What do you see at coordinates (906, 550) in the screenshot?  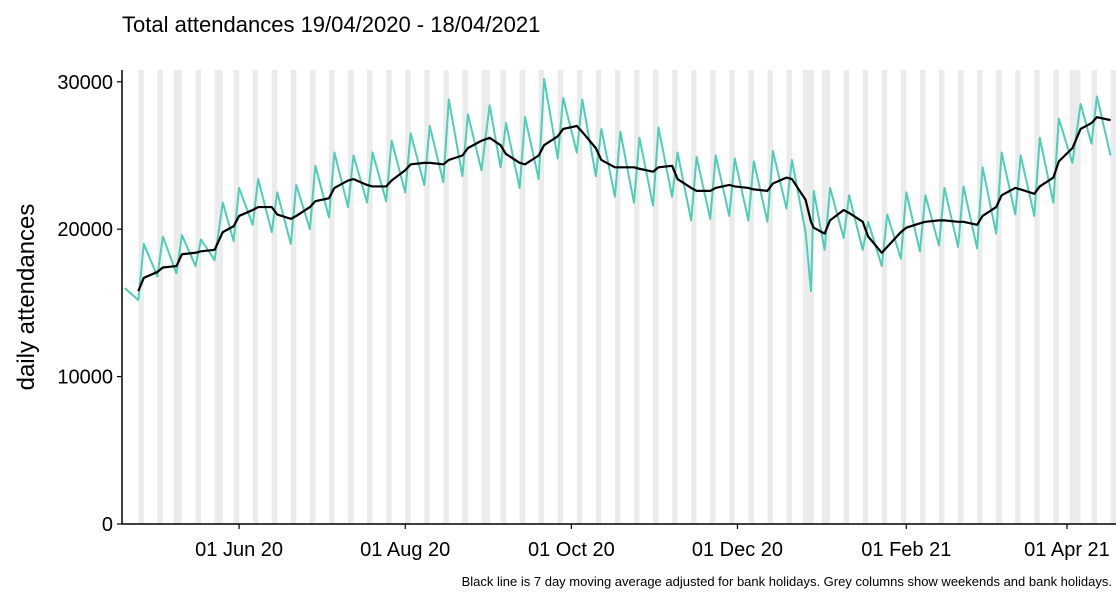 I see `x-tick-label: 01 Feb 21` at bounding box center [906, 550].